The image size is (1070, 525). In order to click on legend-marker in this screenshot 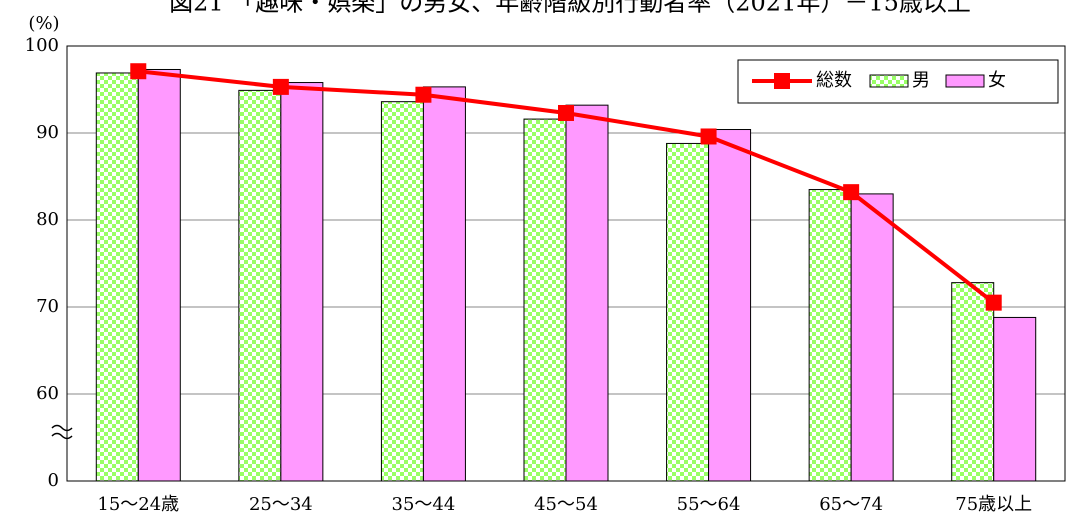, I will do `click(782, 81)`.